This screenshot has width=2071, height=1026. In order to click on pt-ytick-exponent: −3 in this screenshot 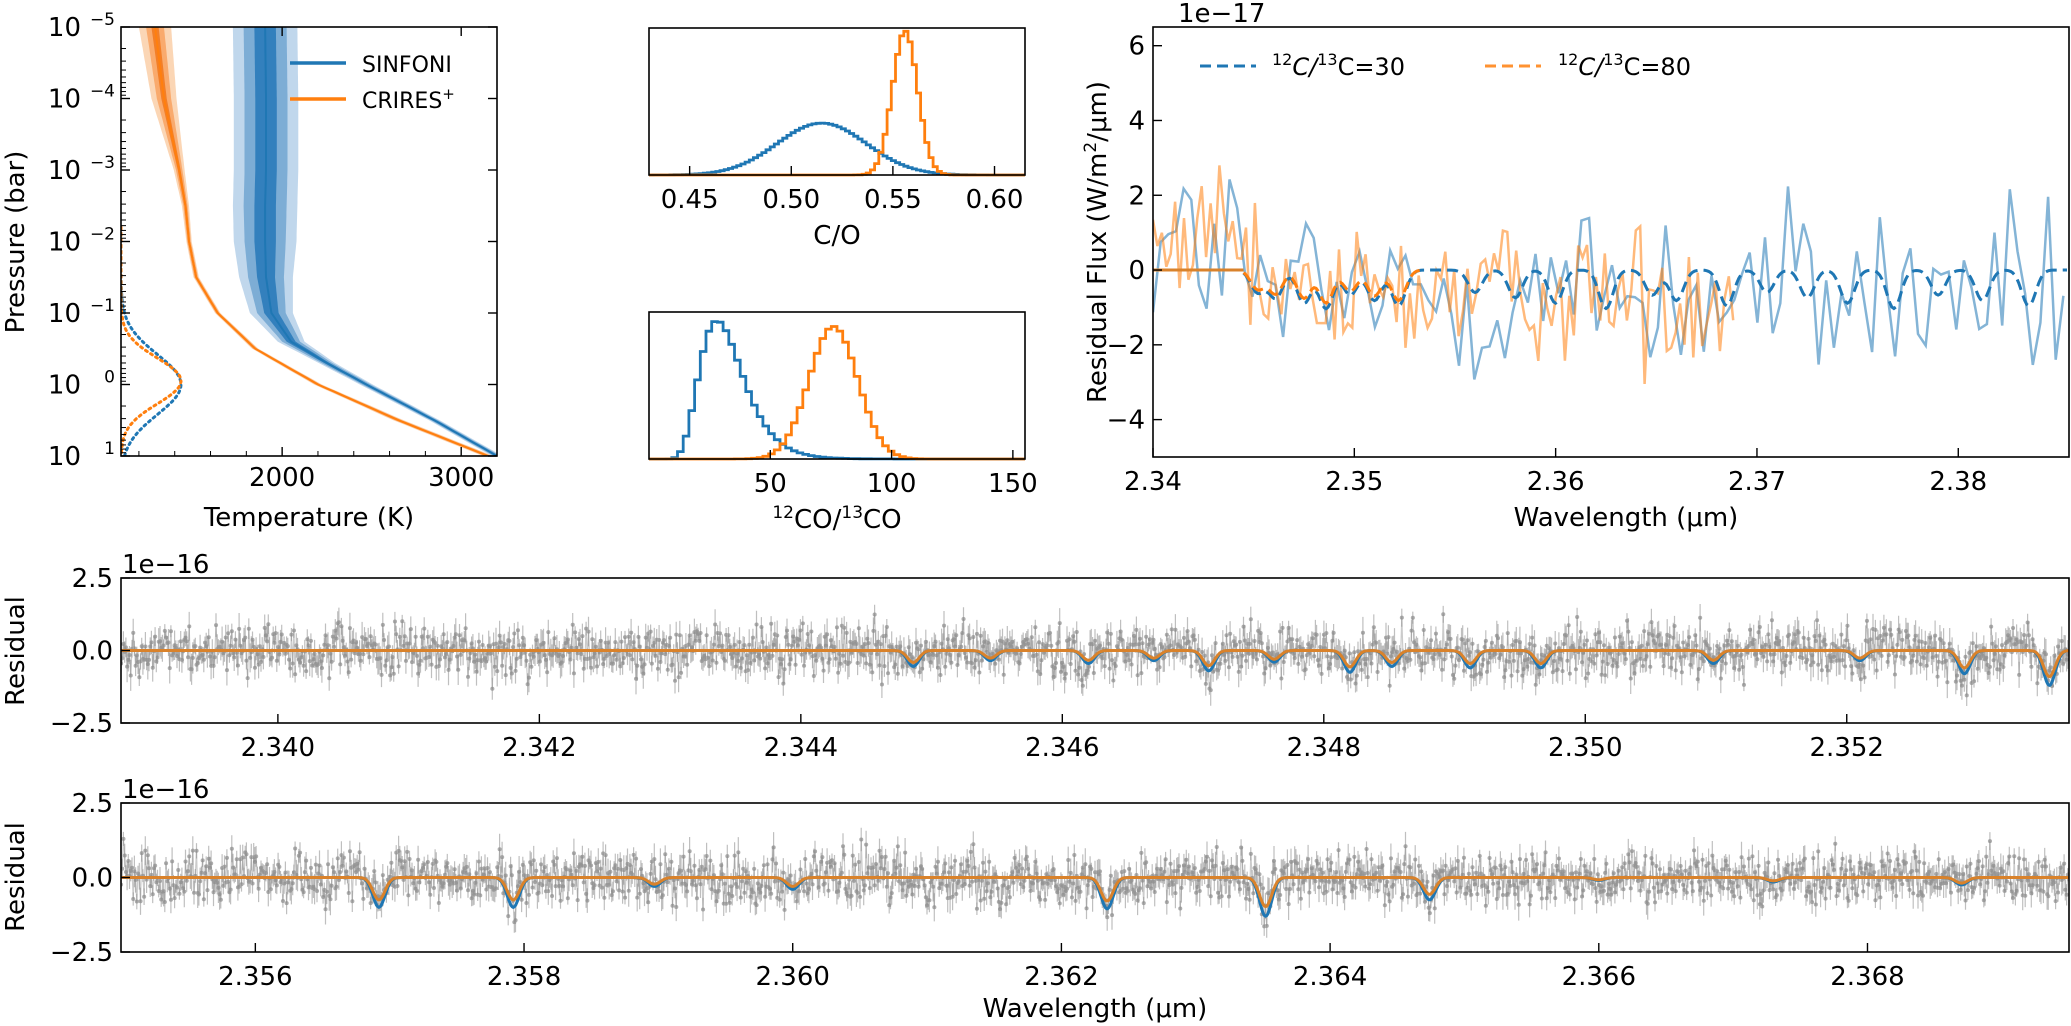, I will do `click(102, 163)`.